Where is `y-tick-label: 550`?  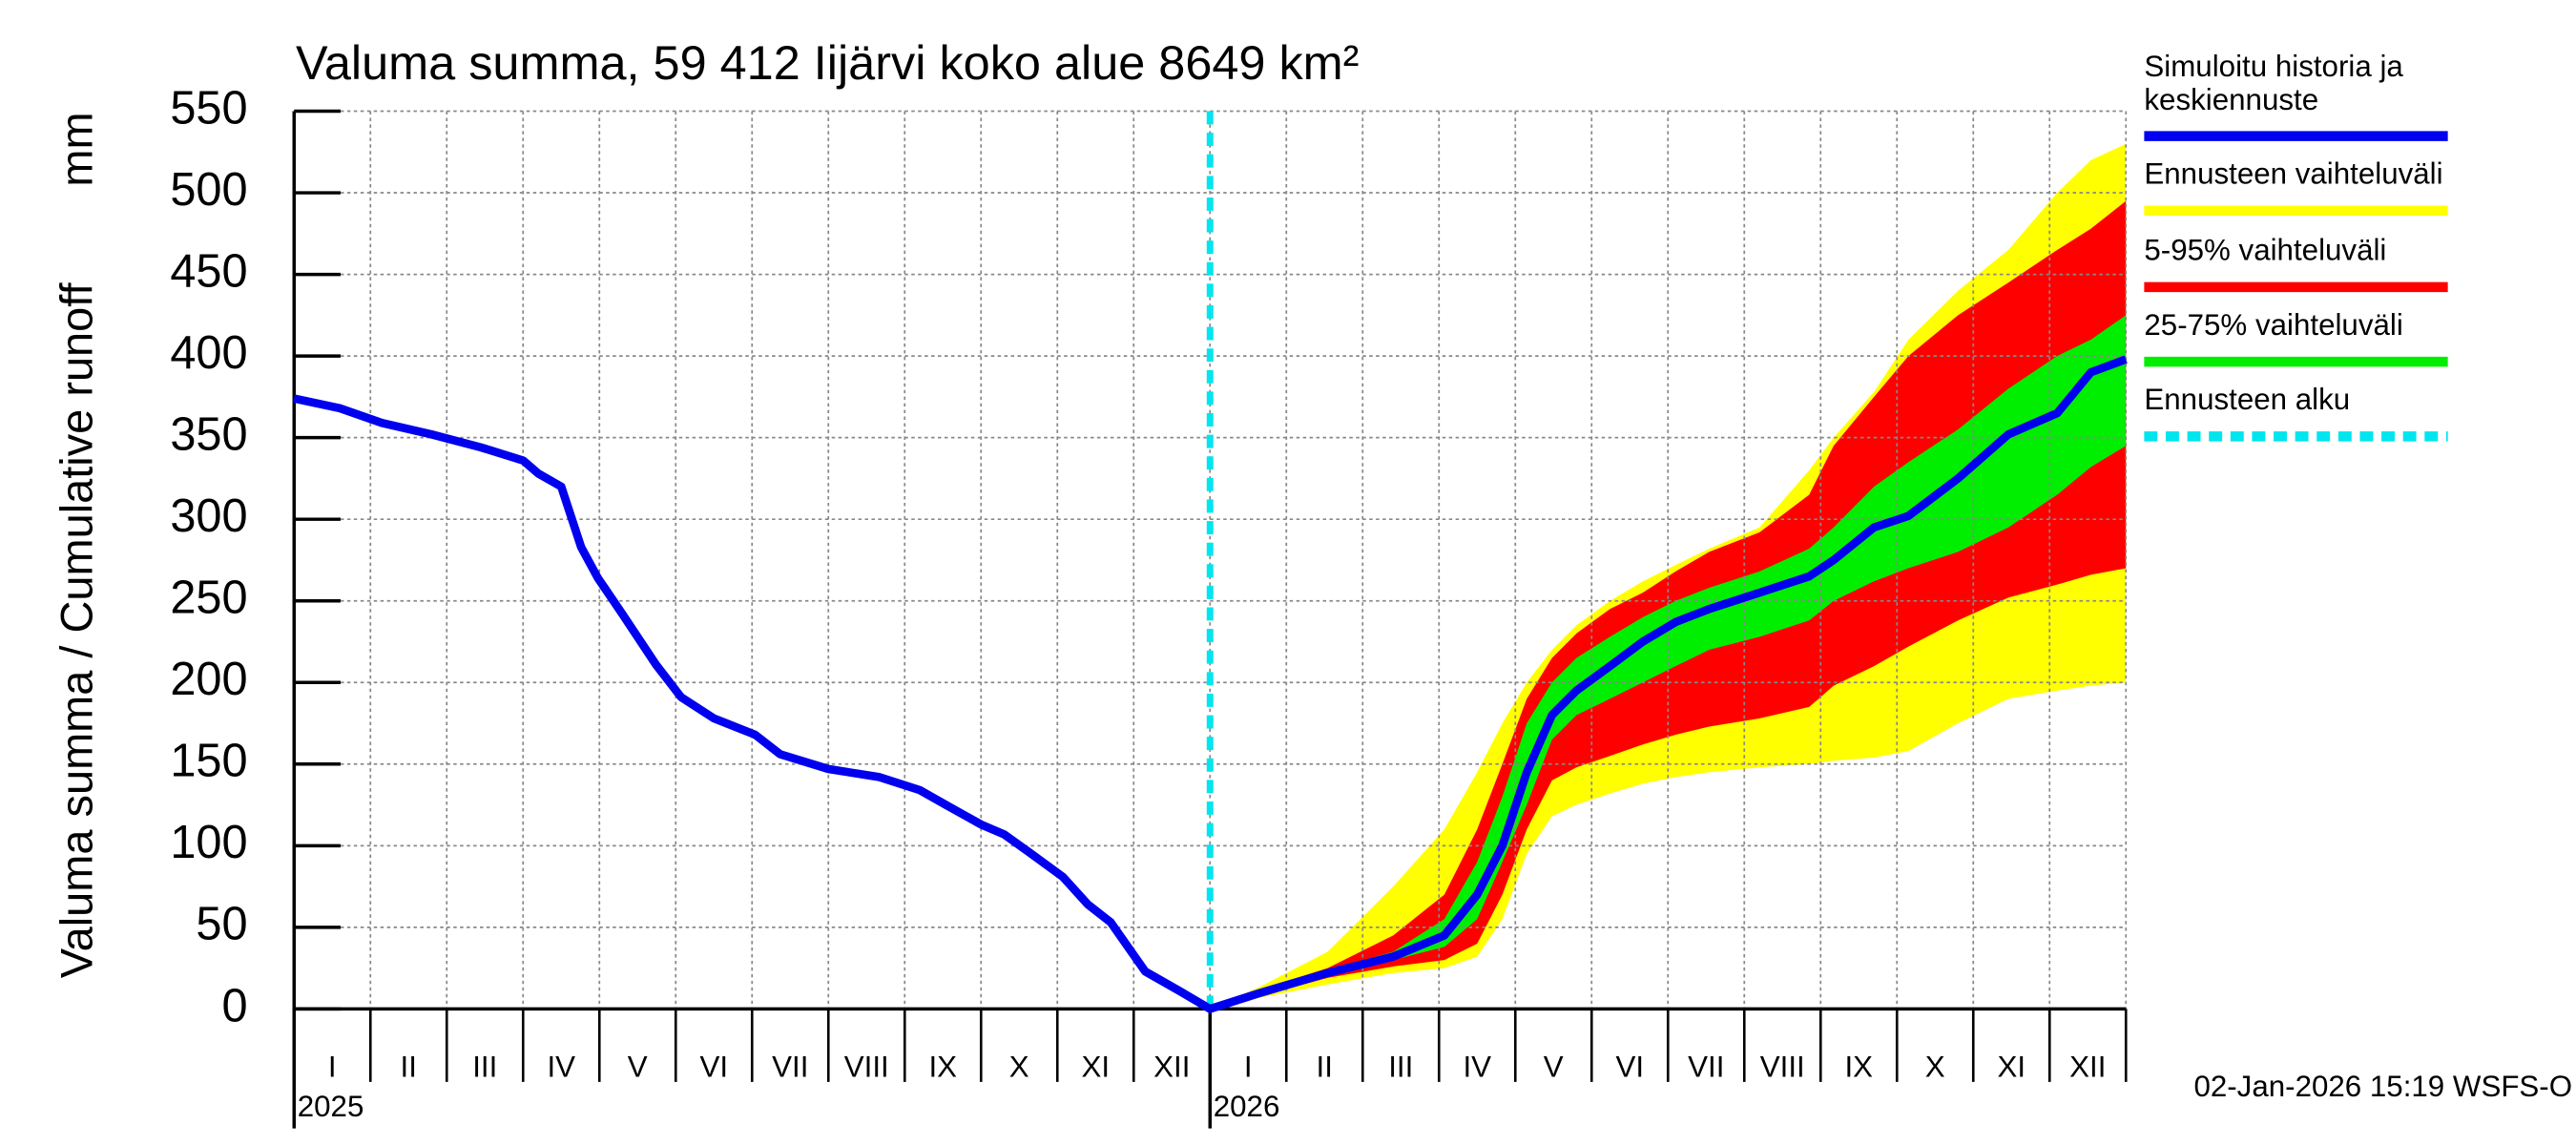
y-tick-label: 550 is located at coordinates (208, 108).